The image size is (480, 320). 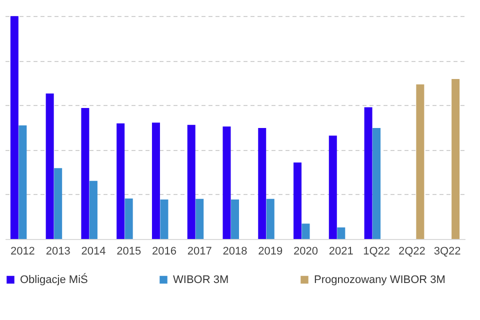 I want to click on x-tick-label: 2019, so click(x=270, y=252).